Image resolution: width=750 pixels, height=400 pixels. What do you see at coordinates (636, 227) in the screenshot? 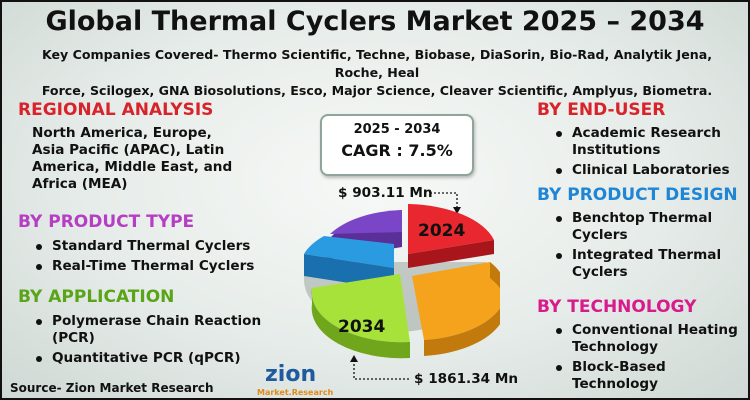
I see `list-item: Benchtop Thermal Cyclers` at bounding box center [636, 227].